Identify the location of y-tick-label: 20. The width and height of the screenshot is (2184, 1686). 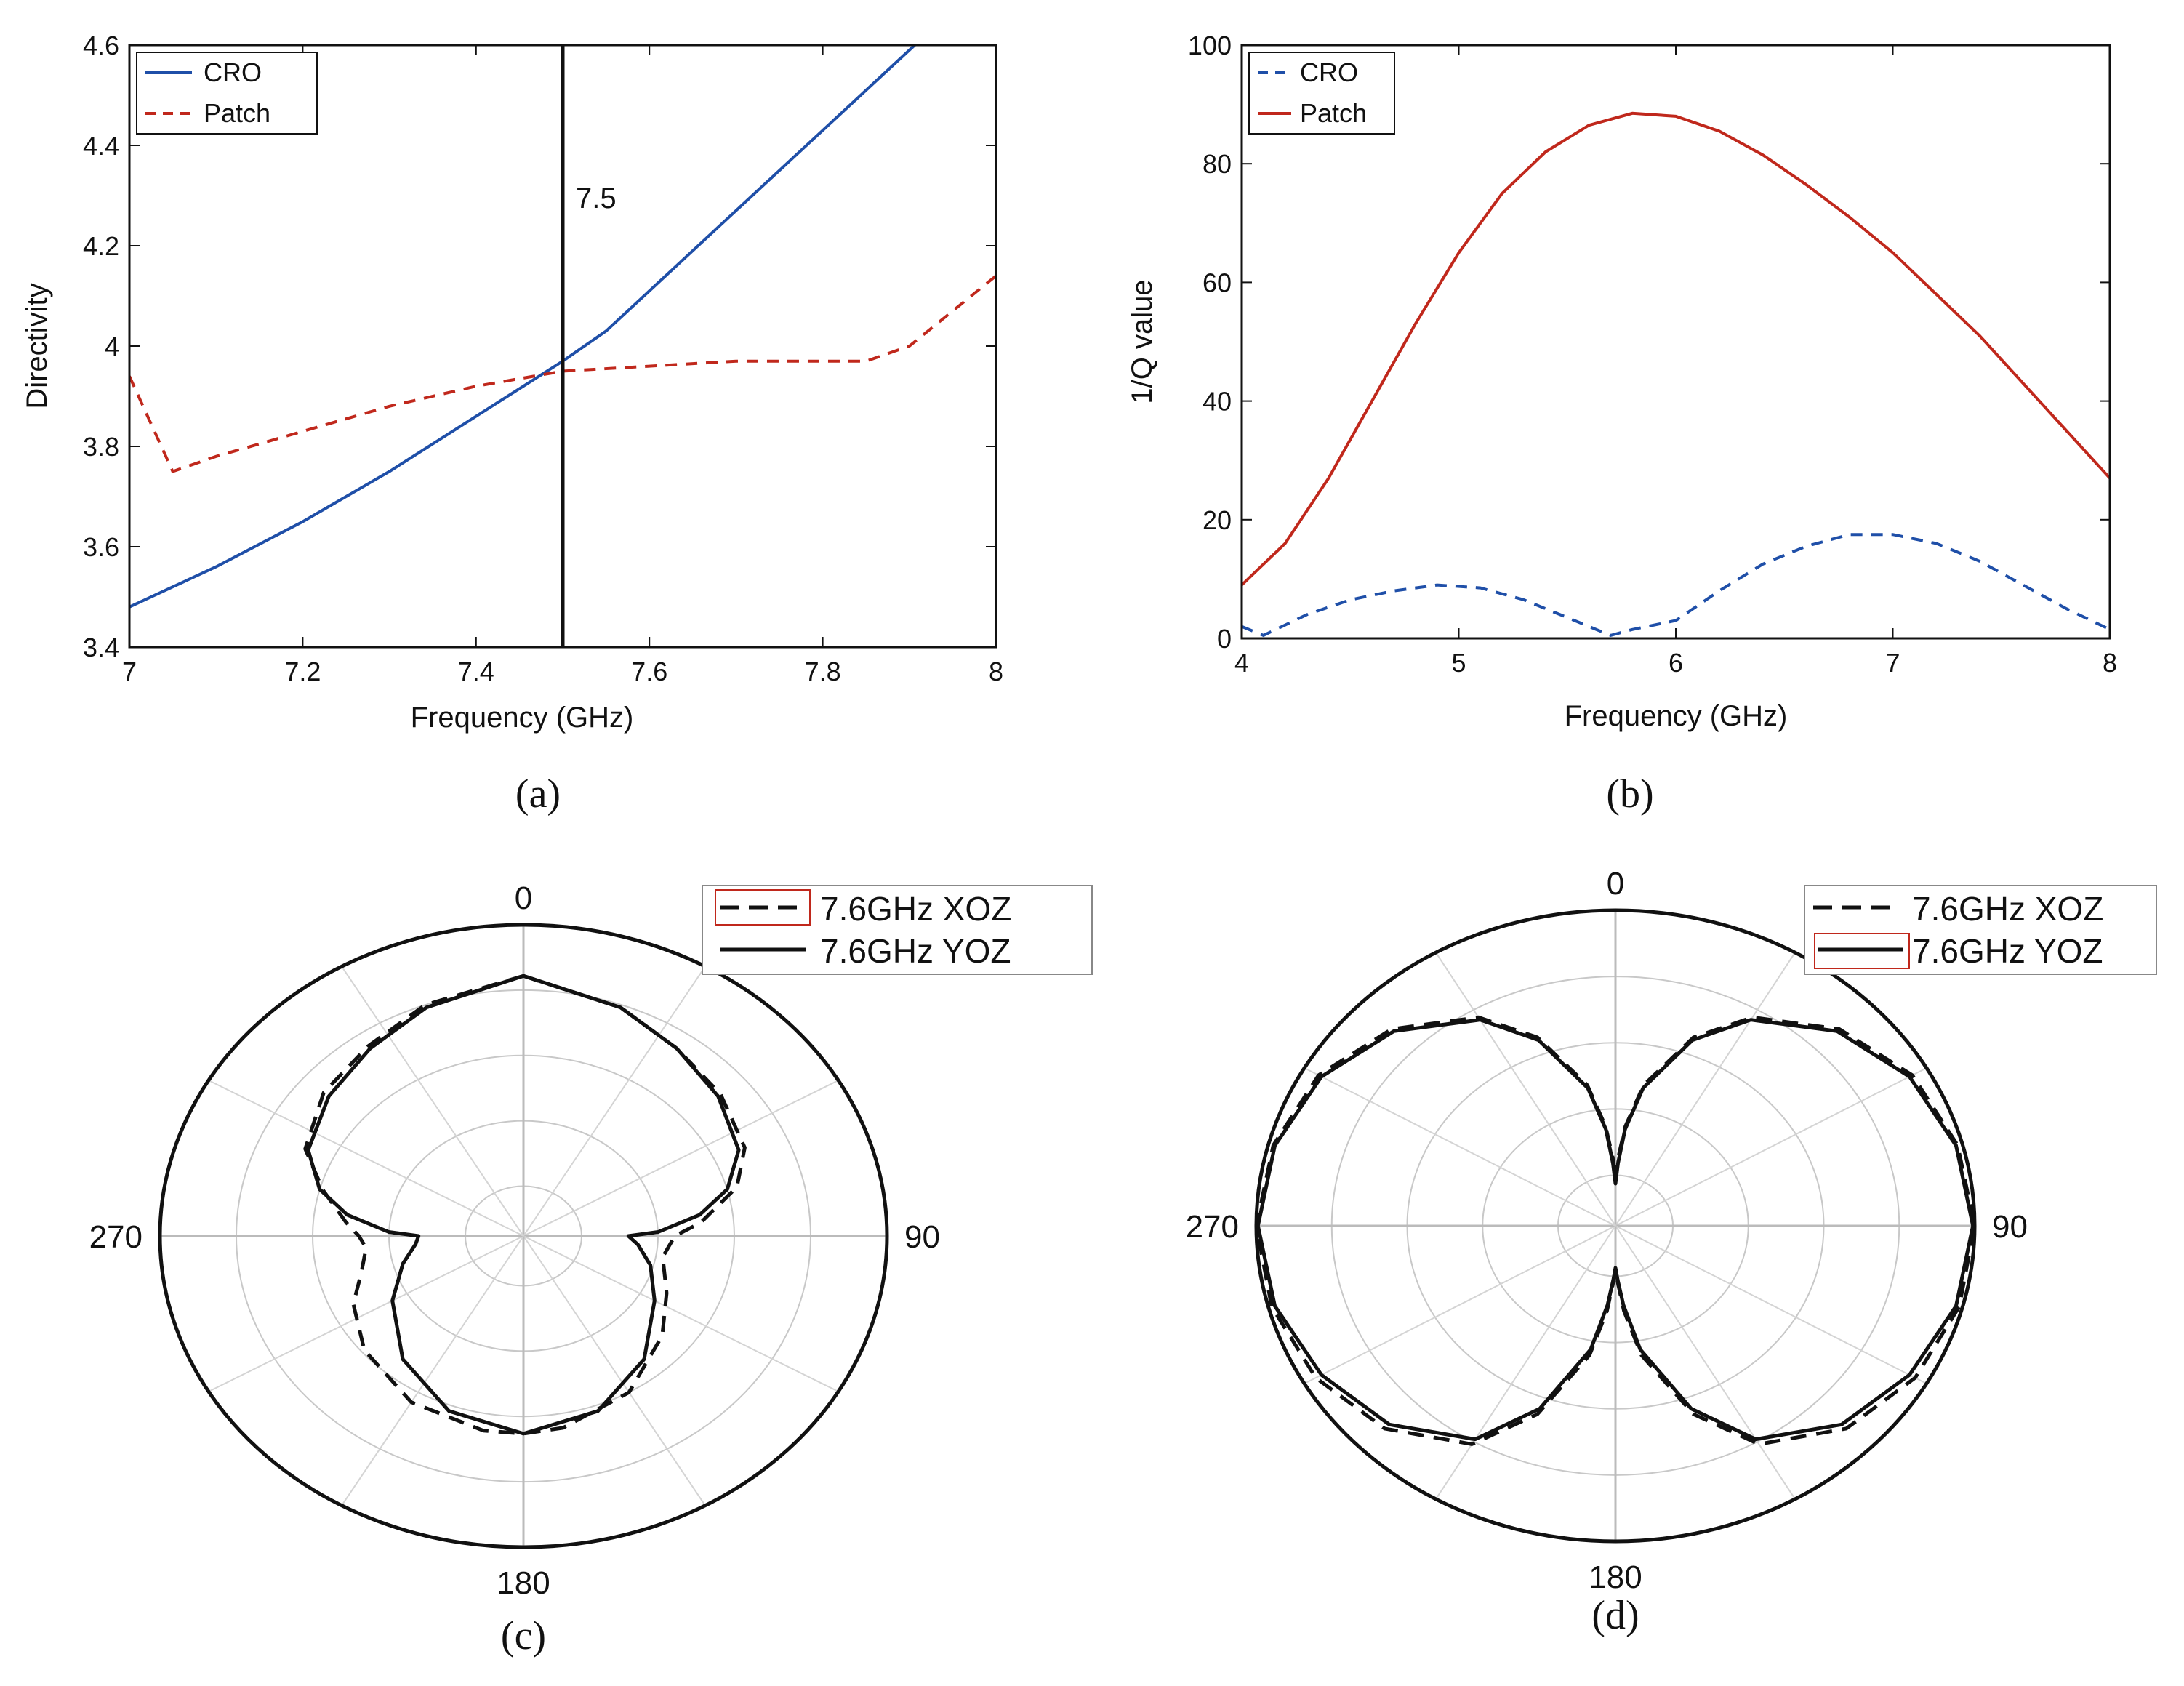
(1217, 520).